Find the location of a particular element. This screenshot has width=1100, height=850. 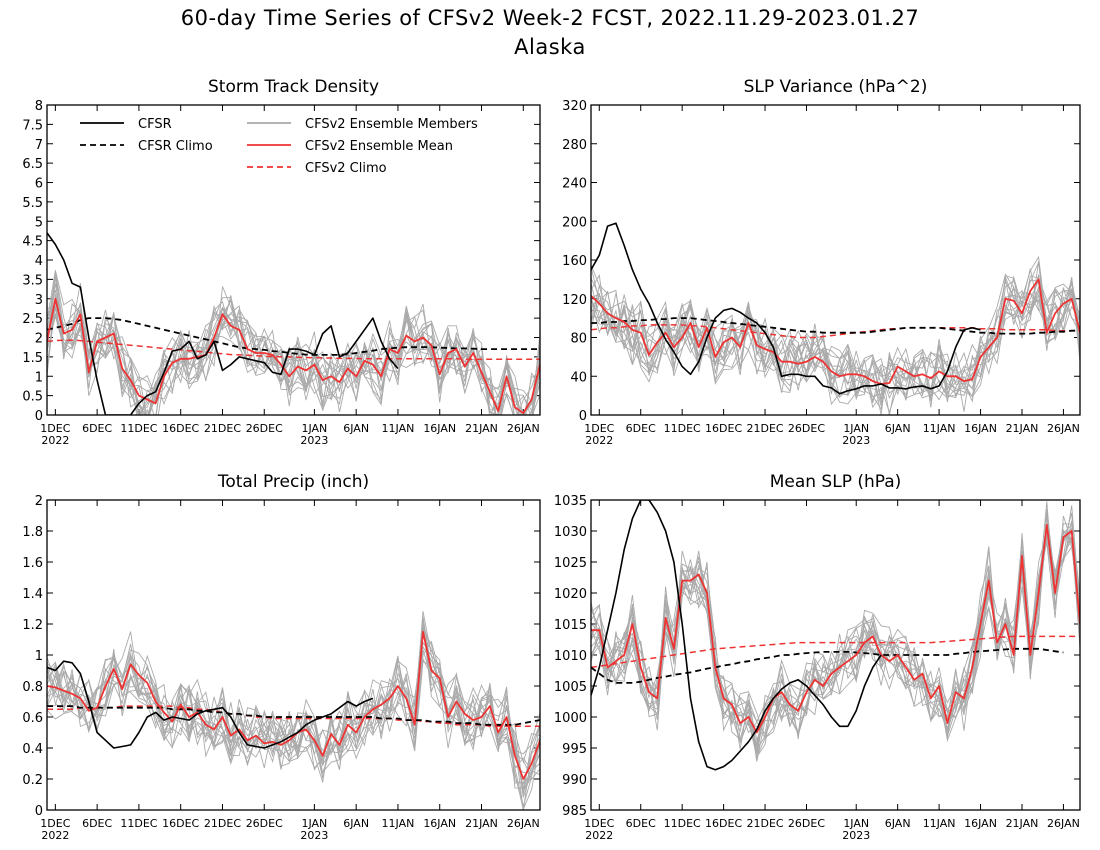

legend-ensemble-mean-label: CFSv2 Ensemble Mean is located at coordinates (379, 146).